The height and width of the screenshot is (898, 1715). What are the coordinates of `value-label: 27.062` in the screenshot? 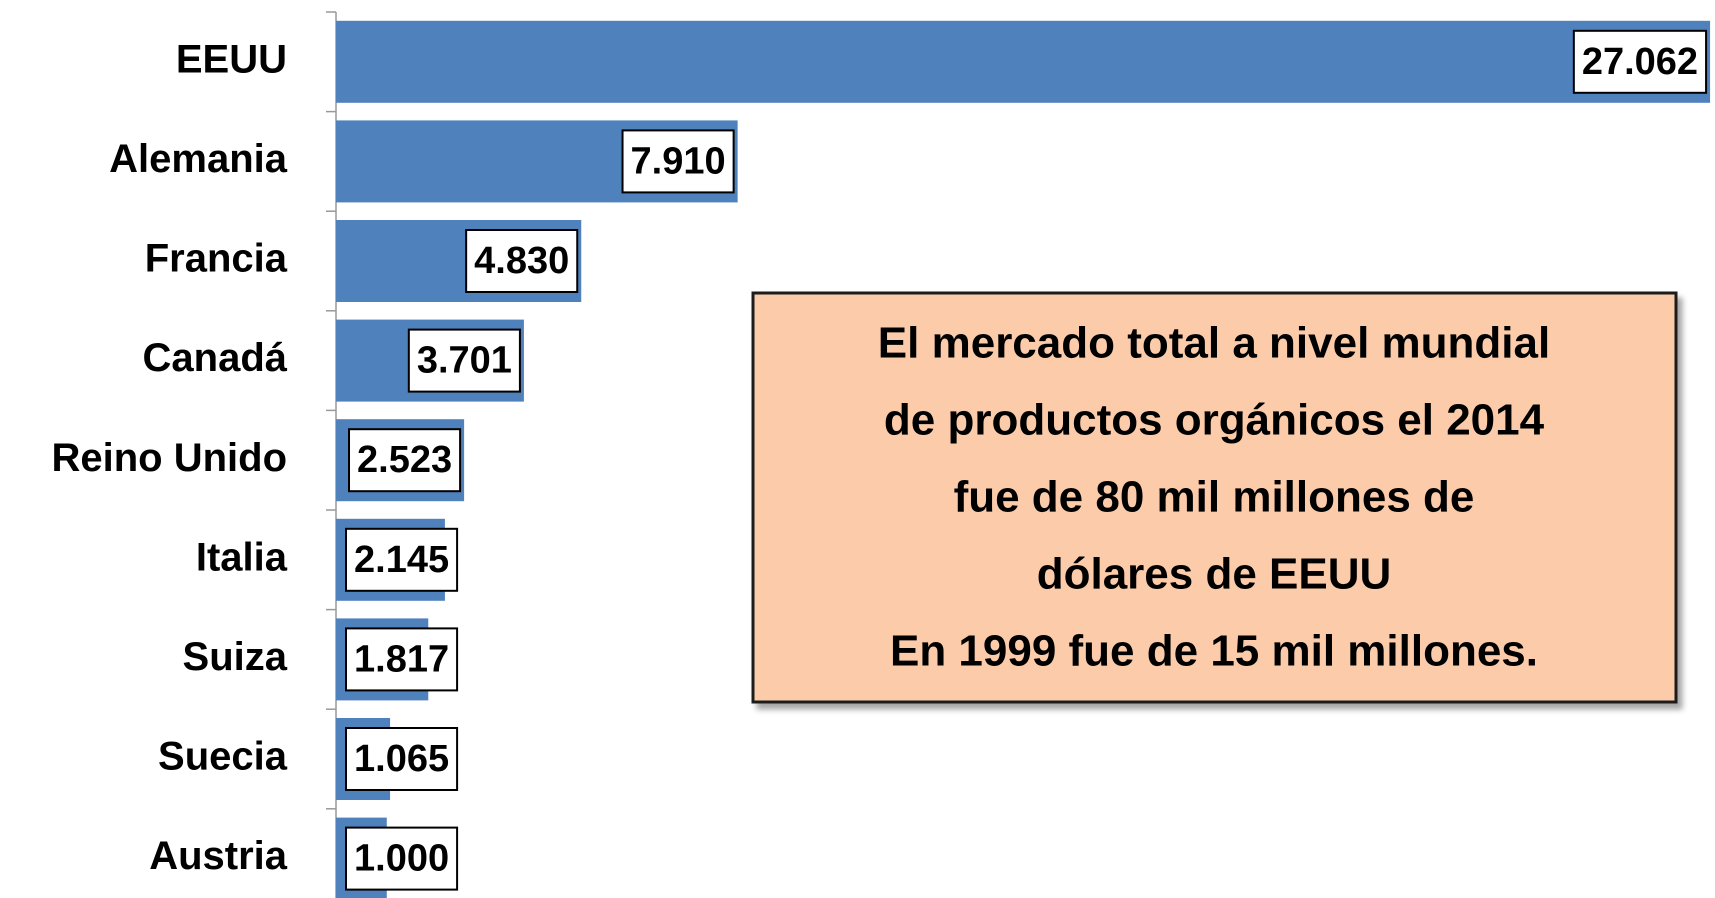 It's located at (1640, 62).